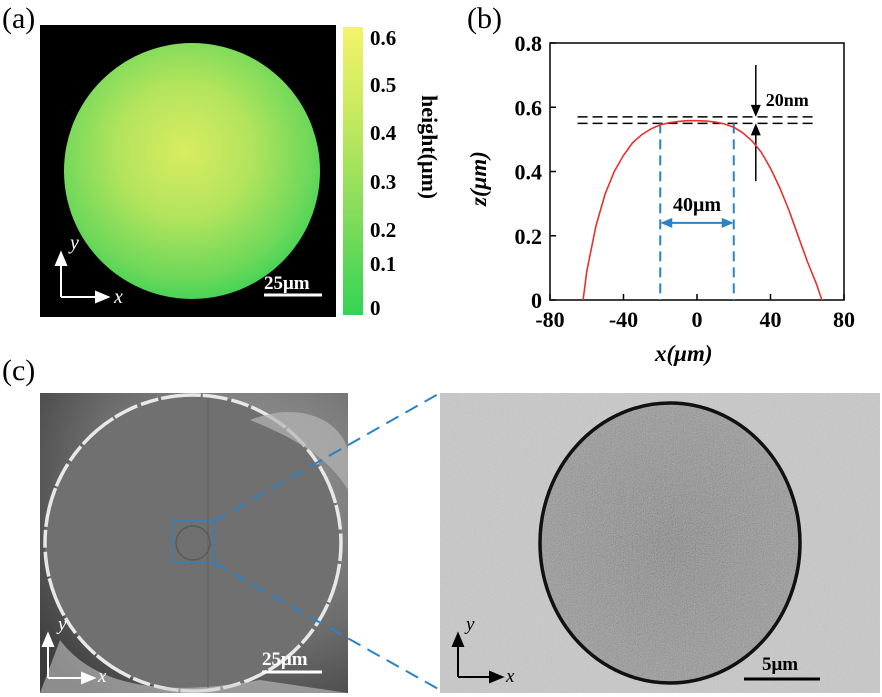 The image size is (882, 697). What do you see at coordinates (666, 222) in the screenshot?
I see `width-arrow-head-left` at bounding box center [666, 222].